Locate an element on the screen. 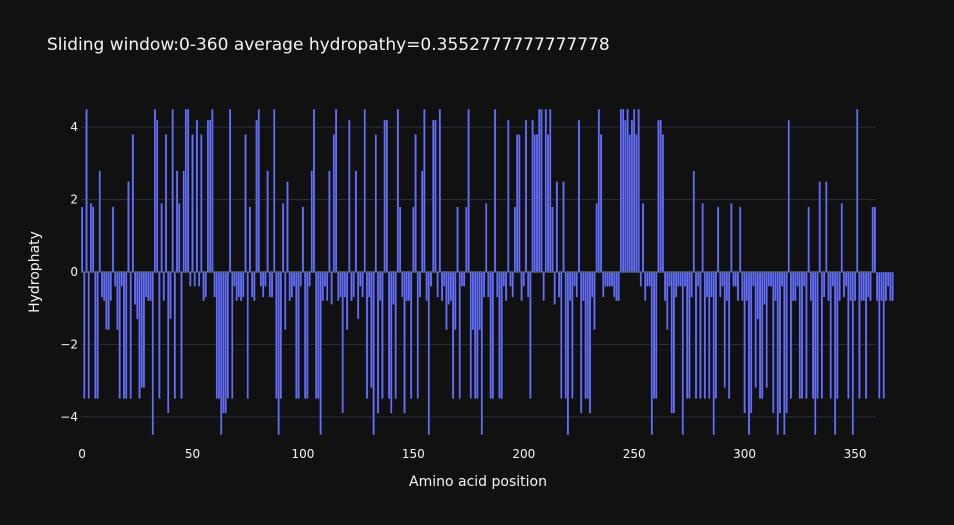  x-tick-labels: 0 50 100 150 200 250 300 350 is located at coordinates (472, 454).